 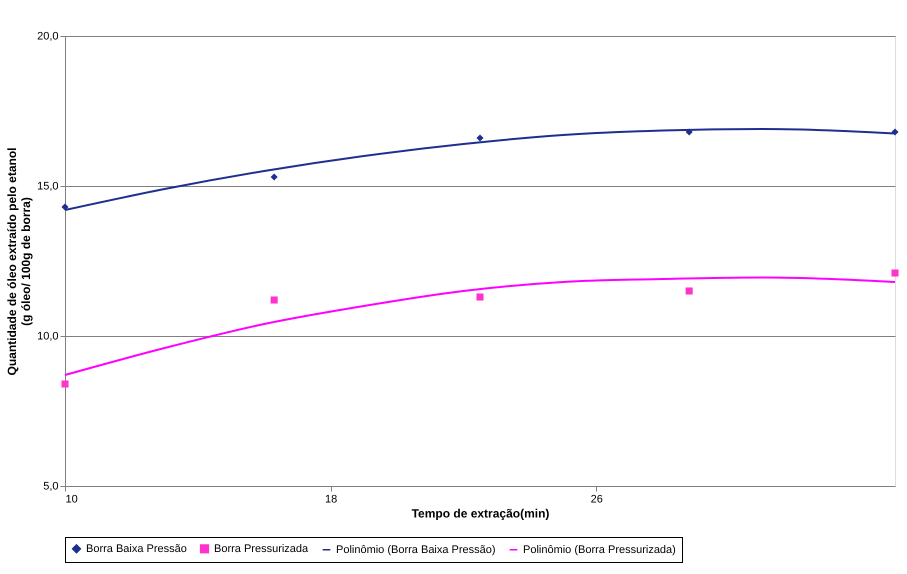 I want to click on legend-label: Polinômio (Borra Pressurizada), so click(x=599, y=550).